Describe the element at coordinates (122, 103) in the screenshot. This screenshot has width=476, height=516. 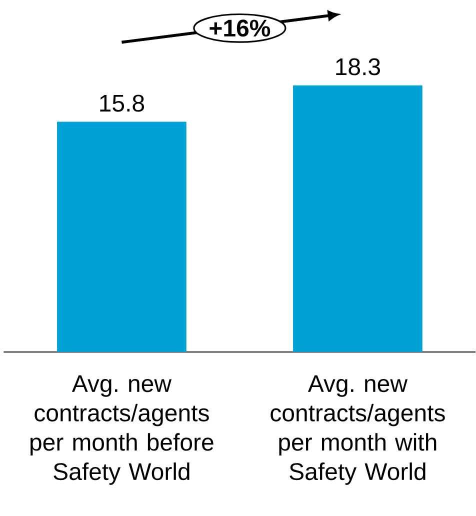
I see `data-label: 15.8` at that location.